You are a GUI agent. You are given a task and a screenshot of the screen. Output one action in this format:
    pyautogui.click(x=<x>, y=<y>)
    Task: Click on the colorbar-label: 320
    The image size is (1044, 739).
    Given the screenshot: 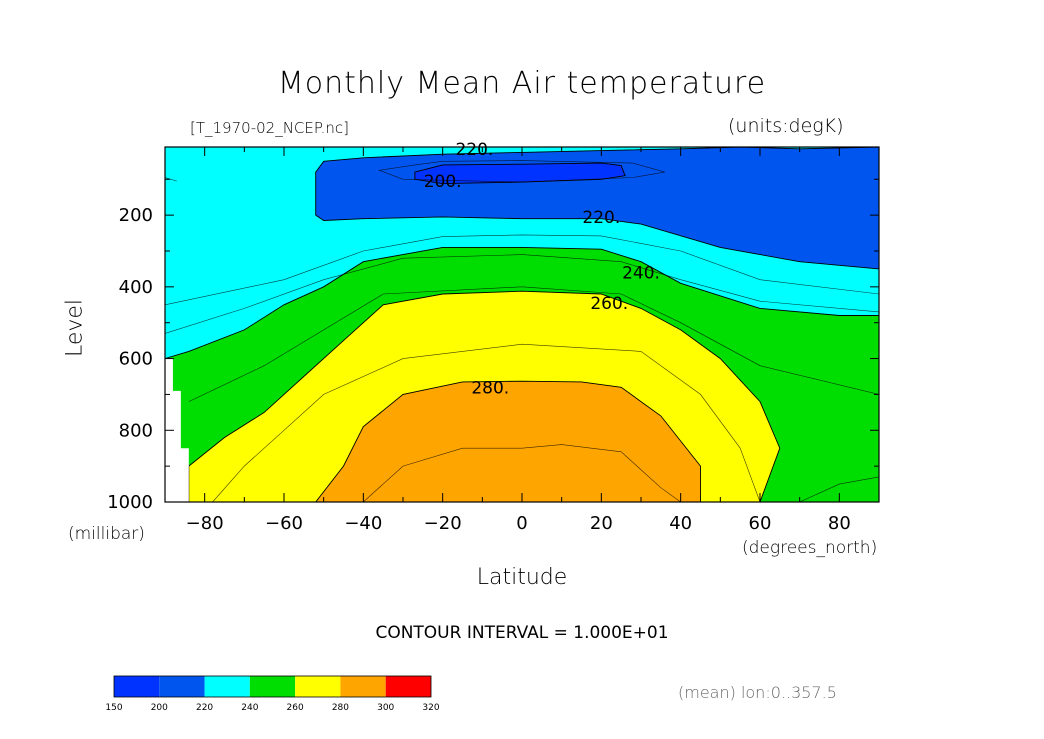 What is the action you would take?
    pyautogui.click(x=430, y=708)
    